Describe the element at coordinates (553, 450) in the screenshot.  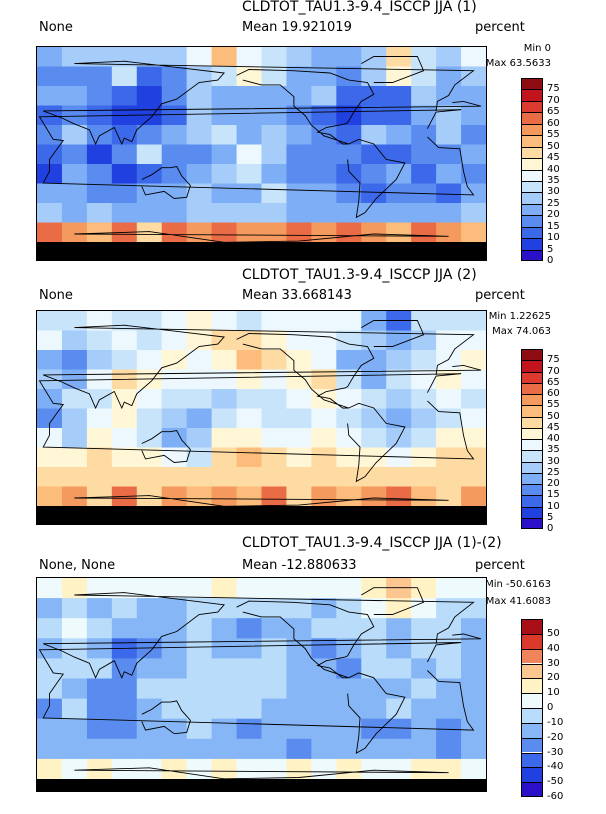
I see `colorbar-tick-label: 35` at that location.